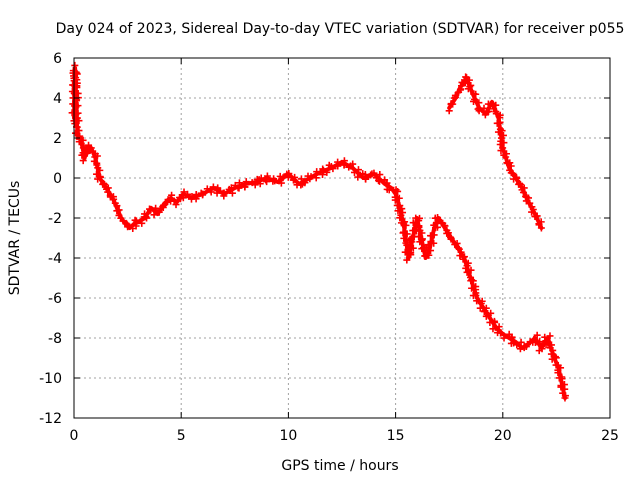  What do you see at coordinates (57, 59) in the screenshot?
I see `y-tick-label: 6` at bounding box center [57, 59].